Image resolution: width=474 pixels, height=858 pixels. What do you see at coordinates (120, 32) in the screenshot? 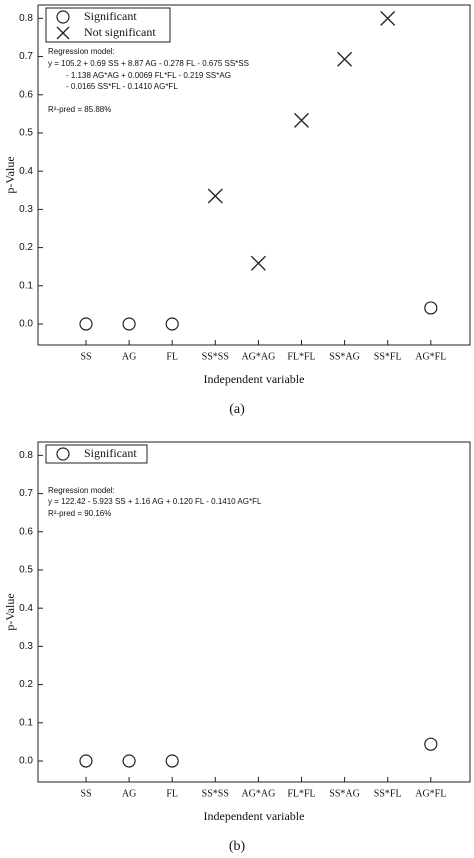
I see `legend-label: Not significant` at bounding box center [120, 32].